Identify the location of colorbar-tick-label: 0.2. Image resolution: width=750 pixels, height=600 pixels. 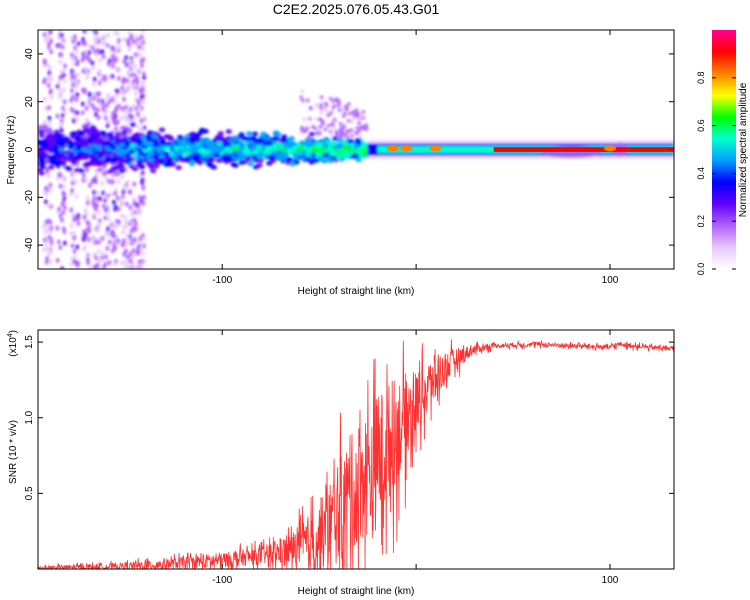
(701, 221).